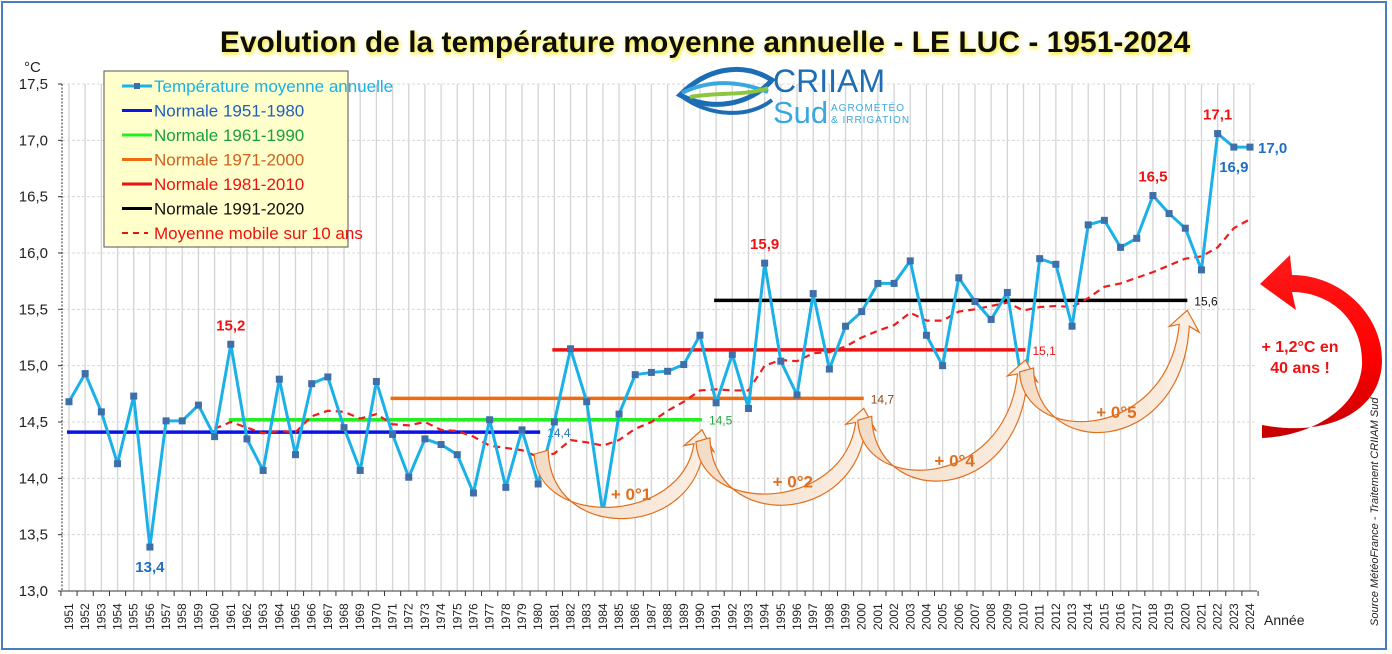 The width and height of the screenshot is (1392, 654). Describe the element at coordinates (85, 616) in the screenshot. I see `x-tick-label: 1952` at that location.